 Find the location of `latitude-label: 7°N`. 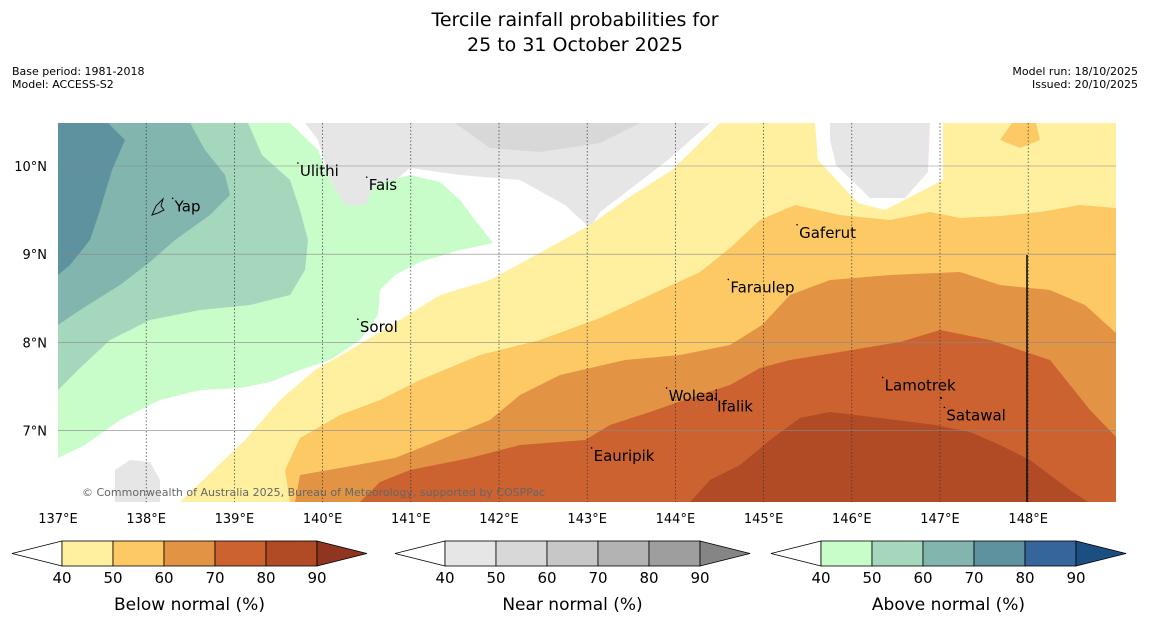

latitude-label: 7°N is located at coordinates (35, 432).